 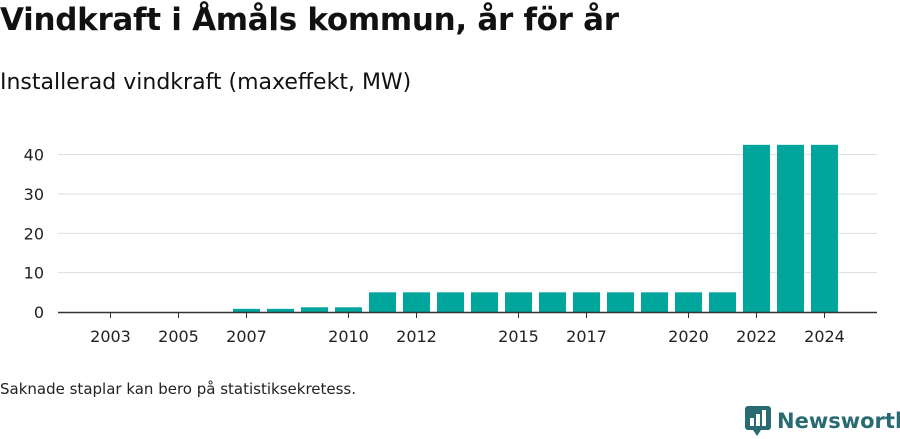 I want to click on y-tick-label: 30, so click(x=34, y=194).